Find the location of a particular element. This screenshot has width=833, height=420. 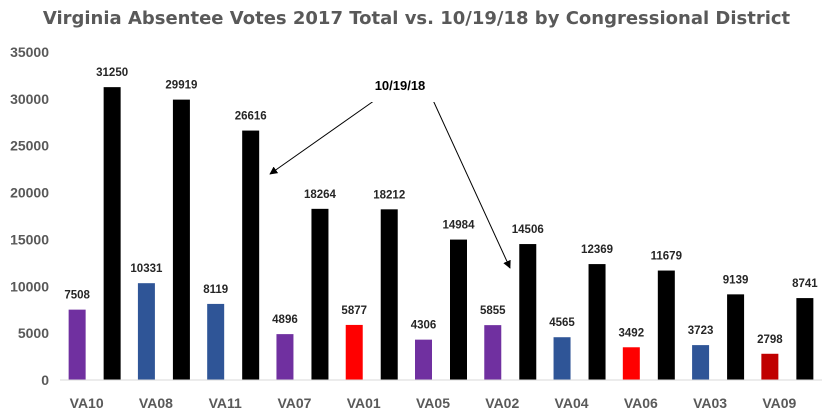

y-tick-label: 0 is located at coordinates (45, 380).